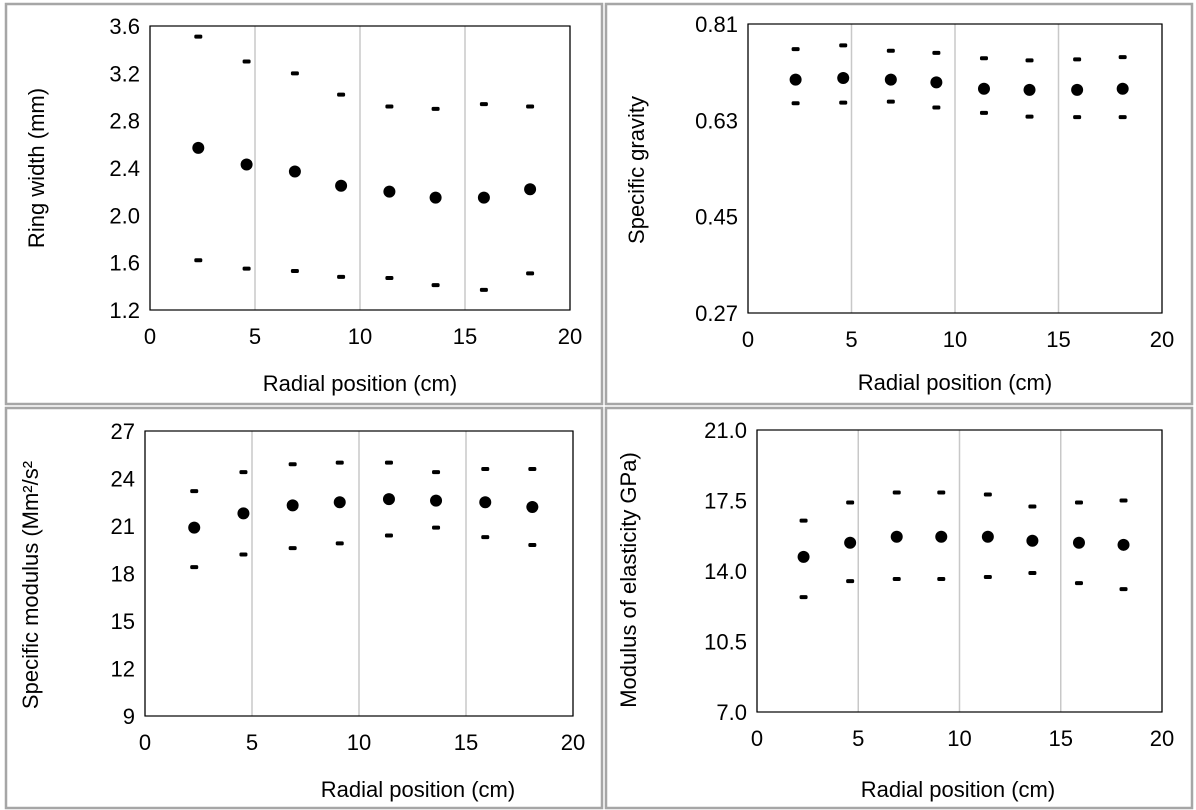 This screenshot has height=810, width=1196. I want to click on y-tick-label: 14.0, so click(725, 571).